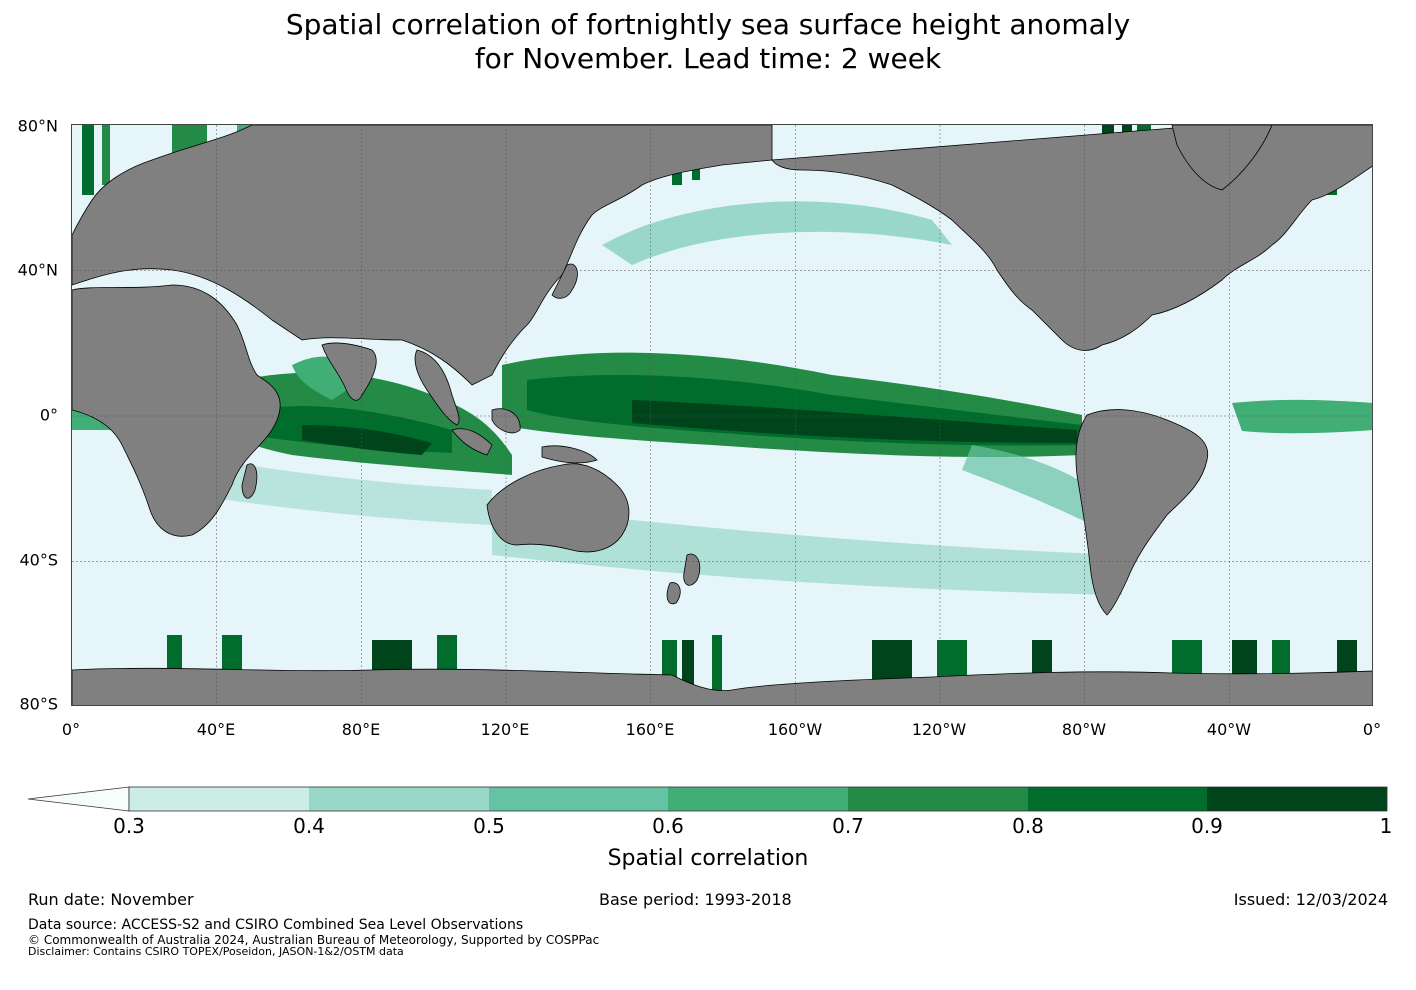  What do you see at coordinates (668, 826) in the screenshot?
I see `colorbar-tick-0-6: 0.6` at bounding box center [668, 826].